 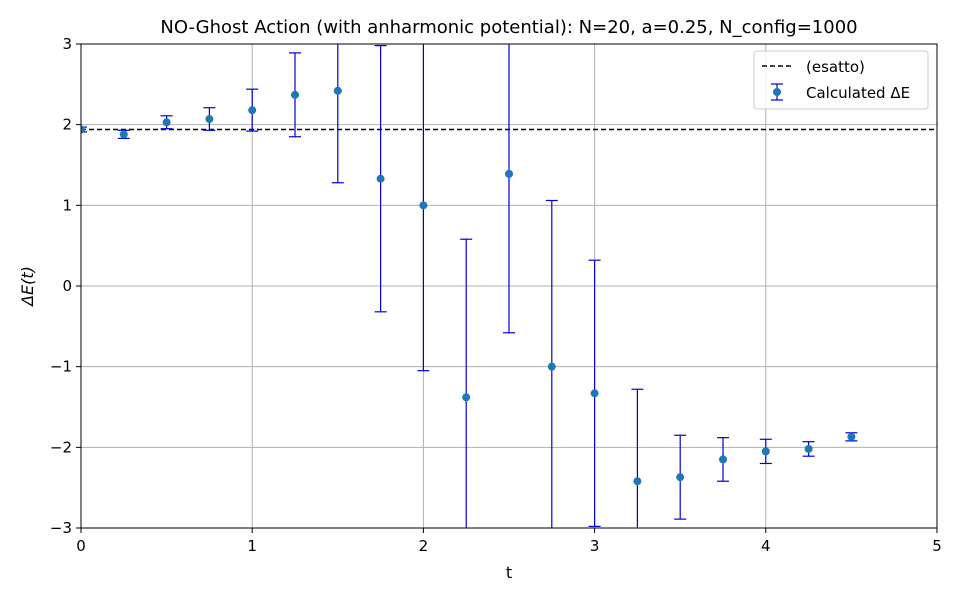 What do you see at coordinates (61, 447) in the screenshot?
I see `y-tick-label: −2` at bounding box center [61, 447].